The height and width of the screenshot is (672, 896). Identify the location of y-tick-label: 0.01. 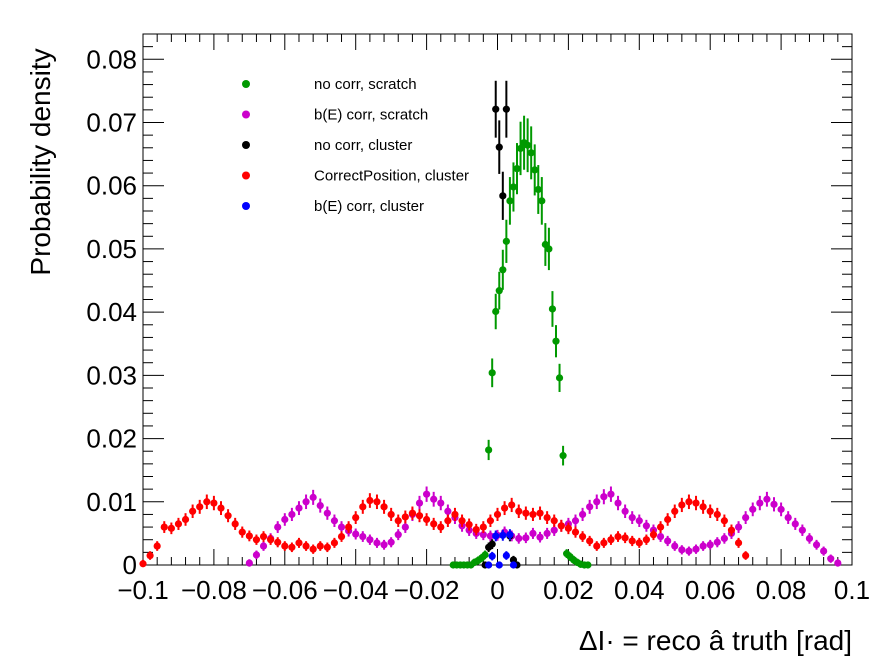
(111, 502).